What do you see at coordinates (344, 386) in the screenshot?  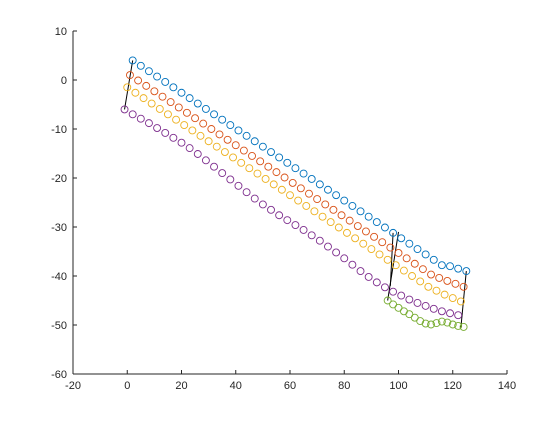 I see `x-tick-label: 80` at bounding box center [344, 386].